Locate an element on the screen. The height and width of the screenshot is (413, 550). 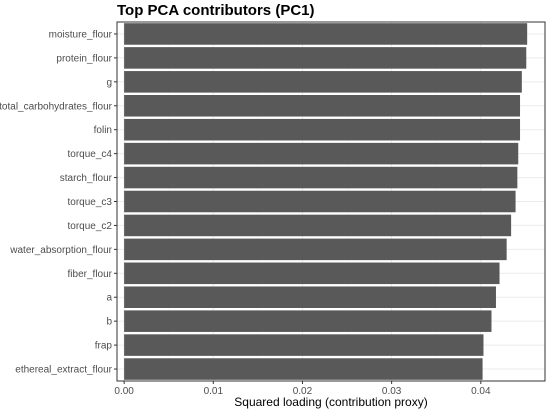
x-axis-ticks: 0.00 0.01 0.02 0.03 0.04 is located at coordinates (302, 389).